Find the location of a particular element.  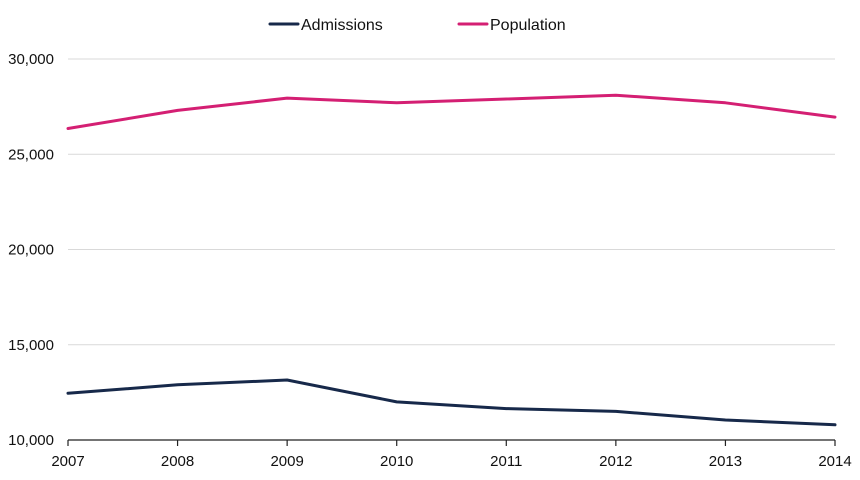

x-tick-label: 2014 is located at coordinates (834, 461).